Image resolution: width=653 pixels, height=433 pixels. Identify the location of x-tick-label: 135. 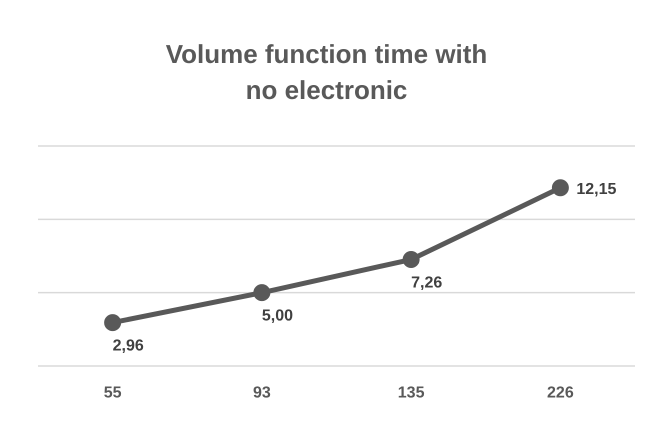
(411, 393).